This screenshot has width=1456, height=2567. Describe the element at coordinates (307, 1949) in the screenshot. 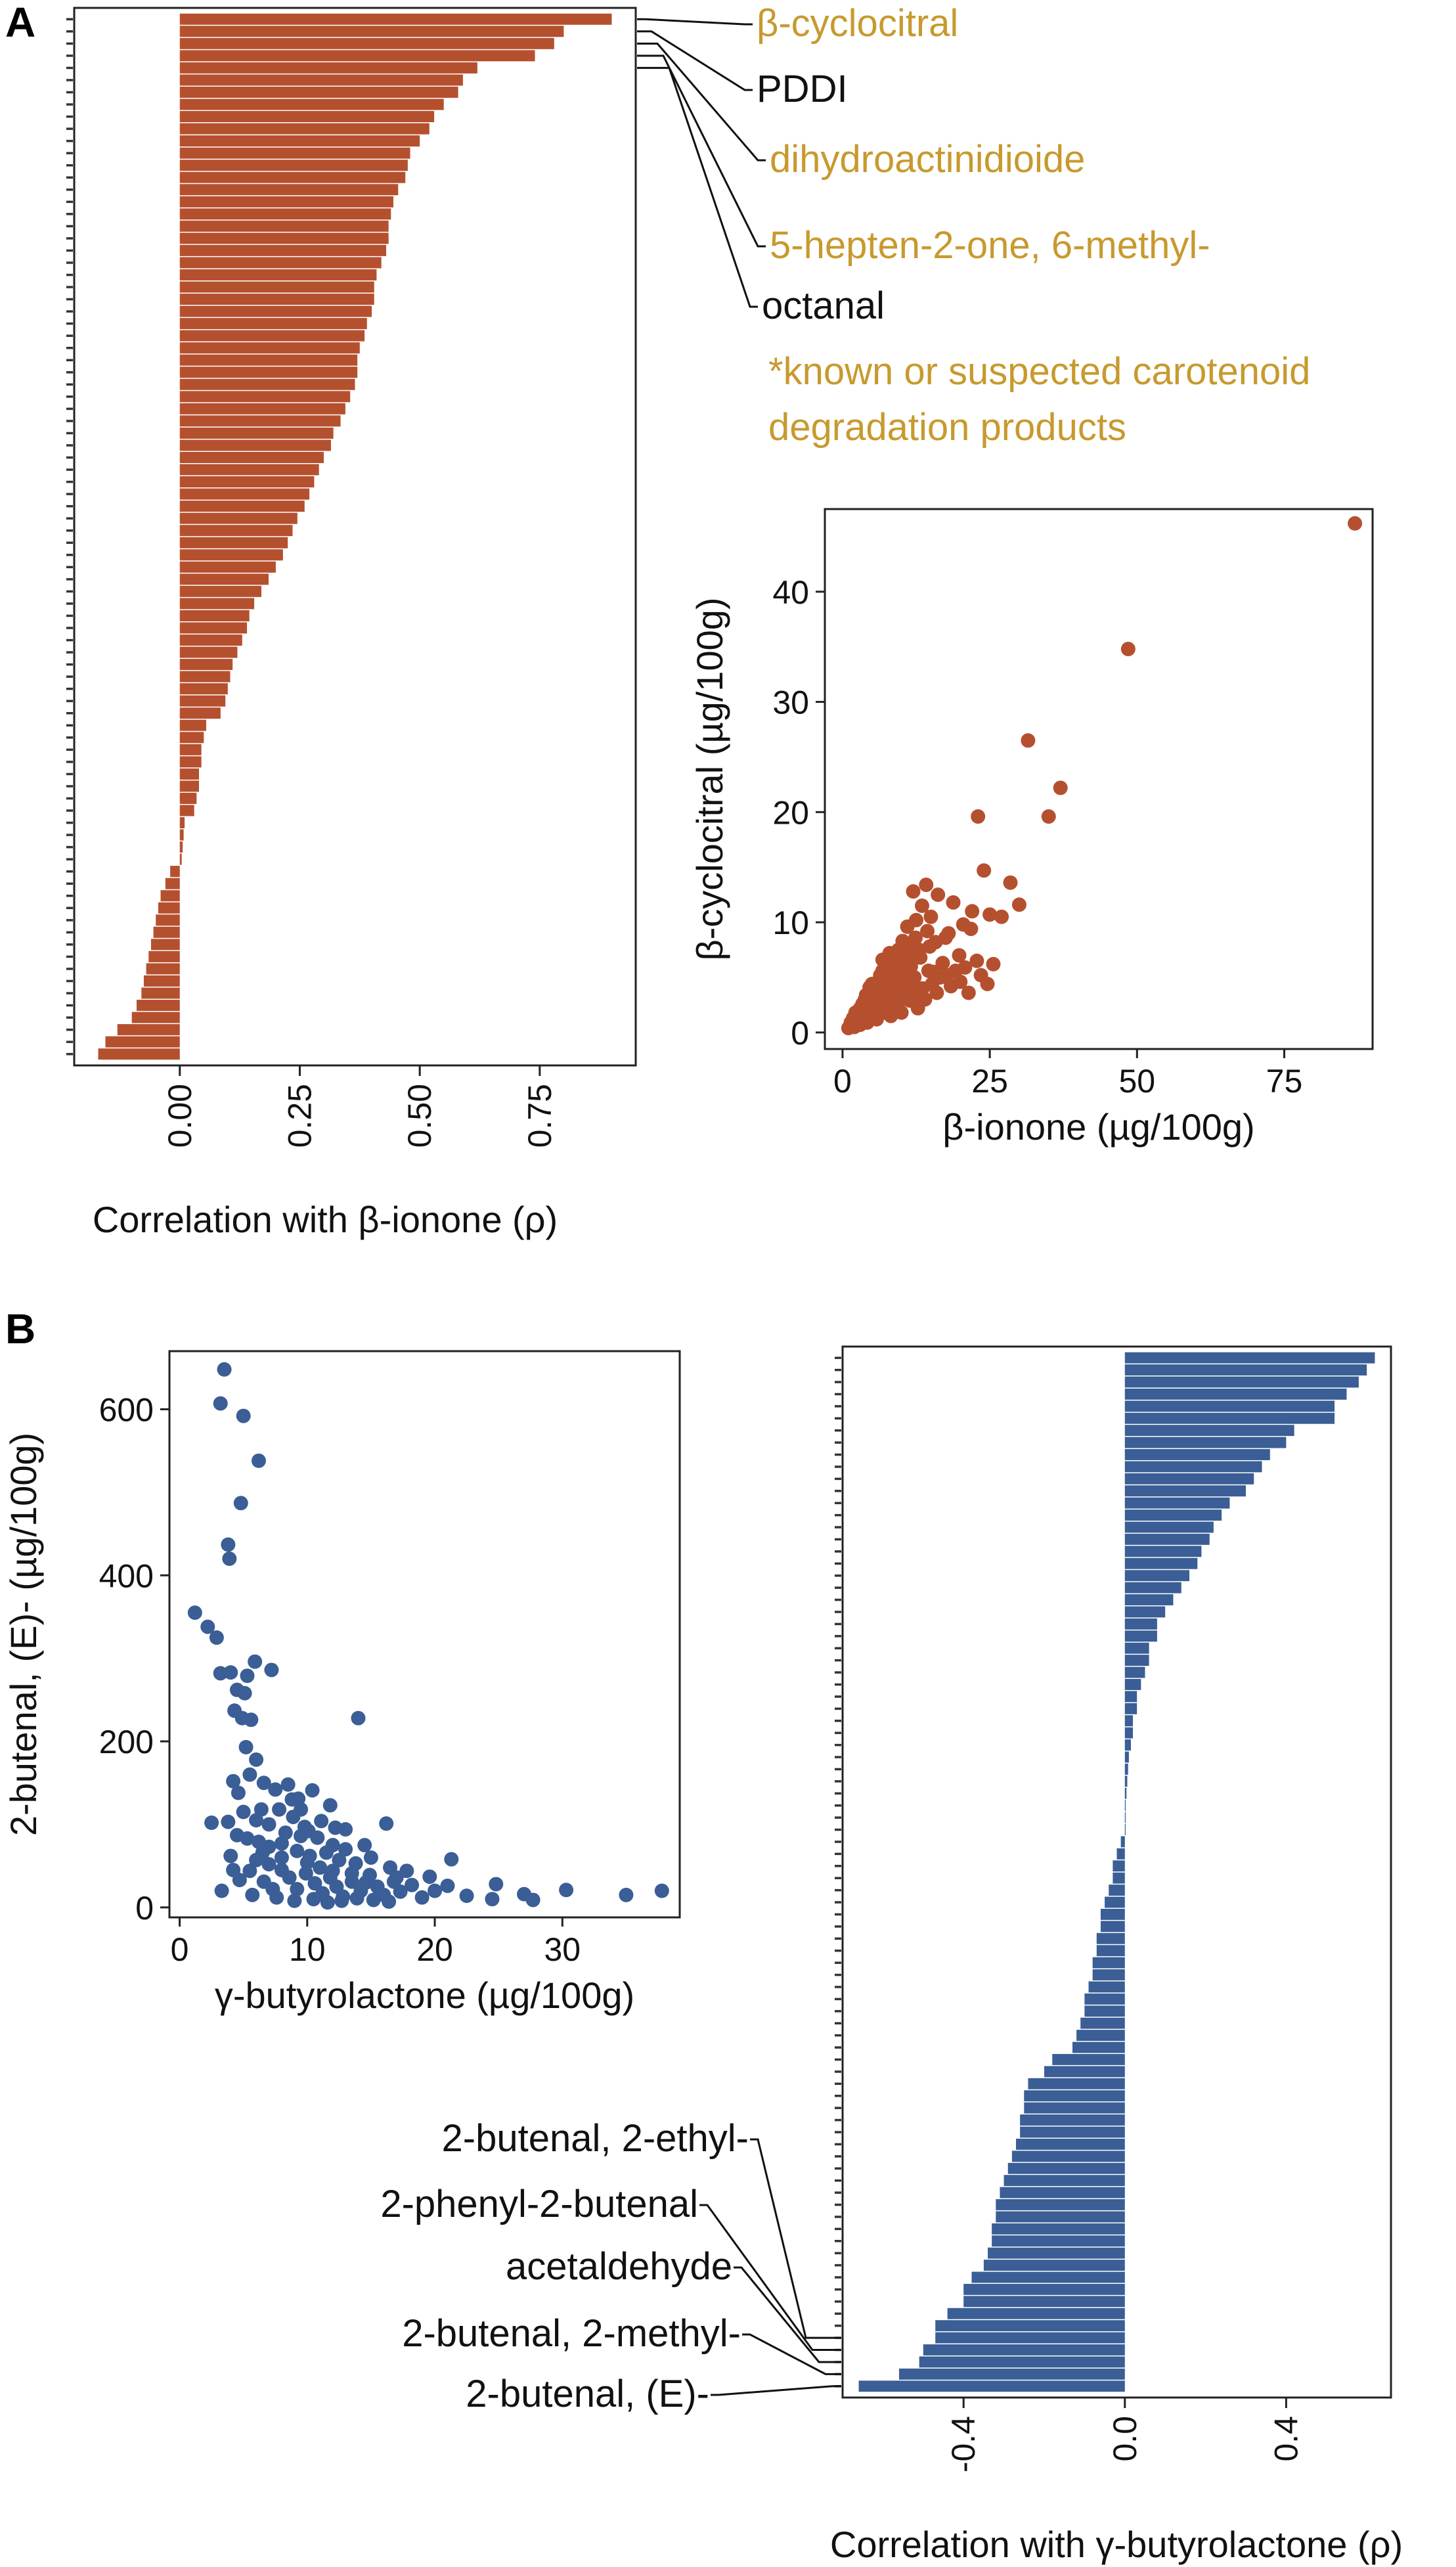

I see `x-tick-label: 10` at that location.